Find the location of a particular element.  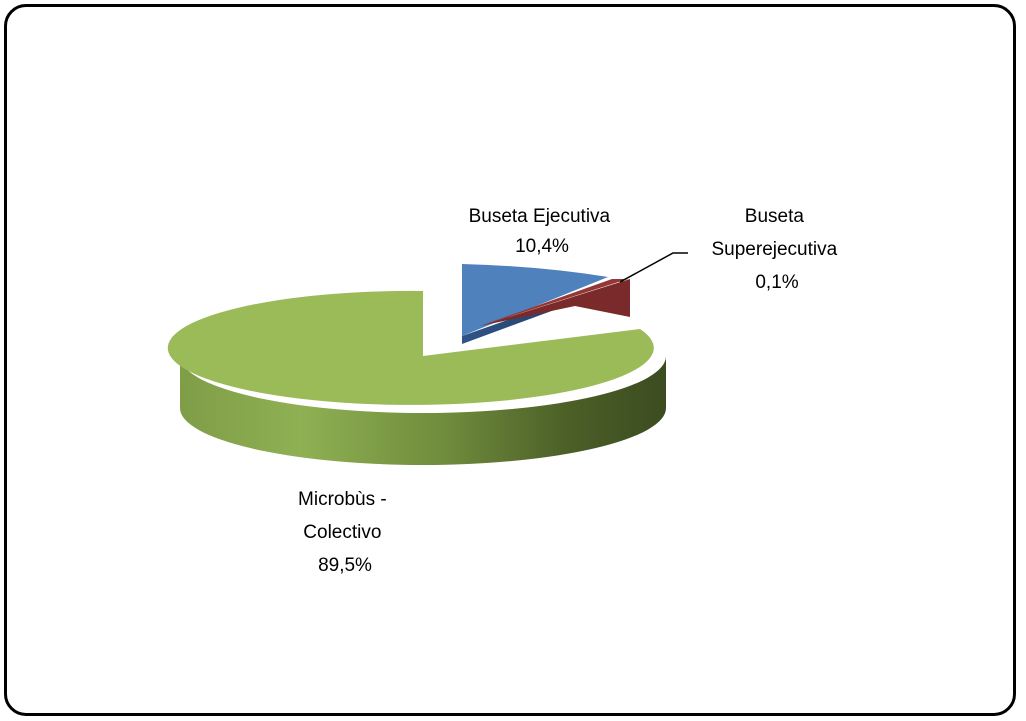

leader-line-superejecutiva is located at coordinates (653, 267).